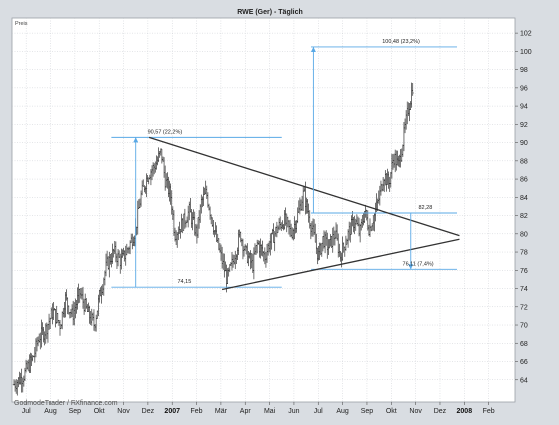 The height and width of the screenshot is (425, 559). Describe the element at coordinates (21, 24) in the screenshot. I see `price-label: Preis` at that location.